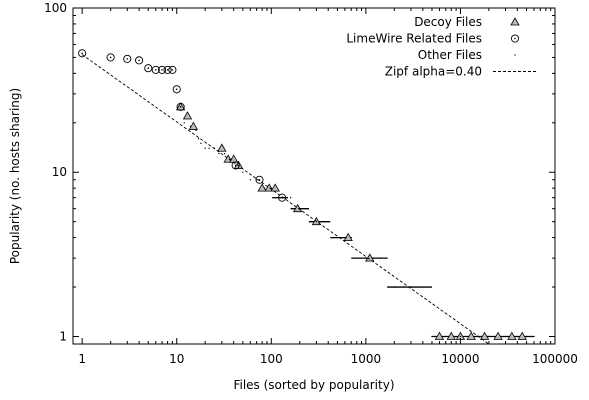  I want to click on x-axis-label: Files (sorted by popularity), so click(313, 385).